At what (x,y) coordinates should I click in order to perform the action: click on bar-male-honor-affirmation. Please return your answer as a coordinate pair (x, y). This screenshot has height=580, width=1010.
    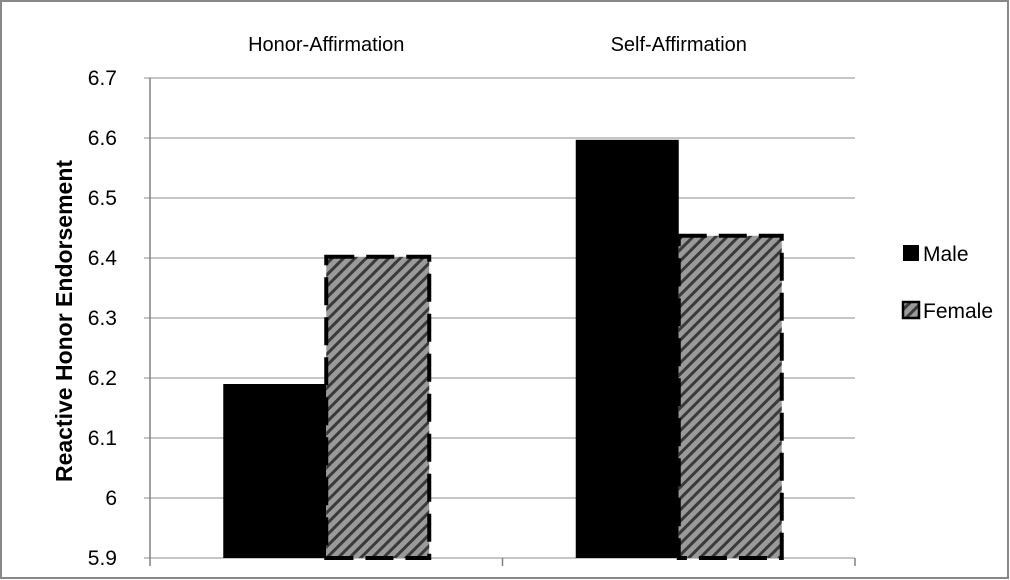
    Looking at the image, I should click on (275, 471).